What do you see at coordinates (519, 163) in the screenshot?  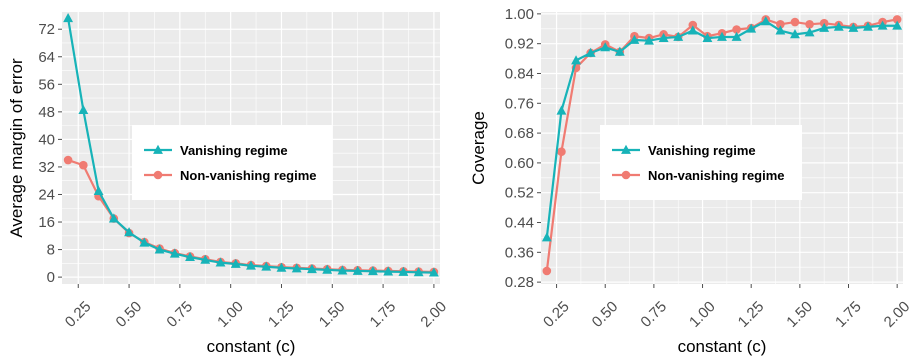 I see `y-tick-label: 0.60` at bounding box center [519, 163].